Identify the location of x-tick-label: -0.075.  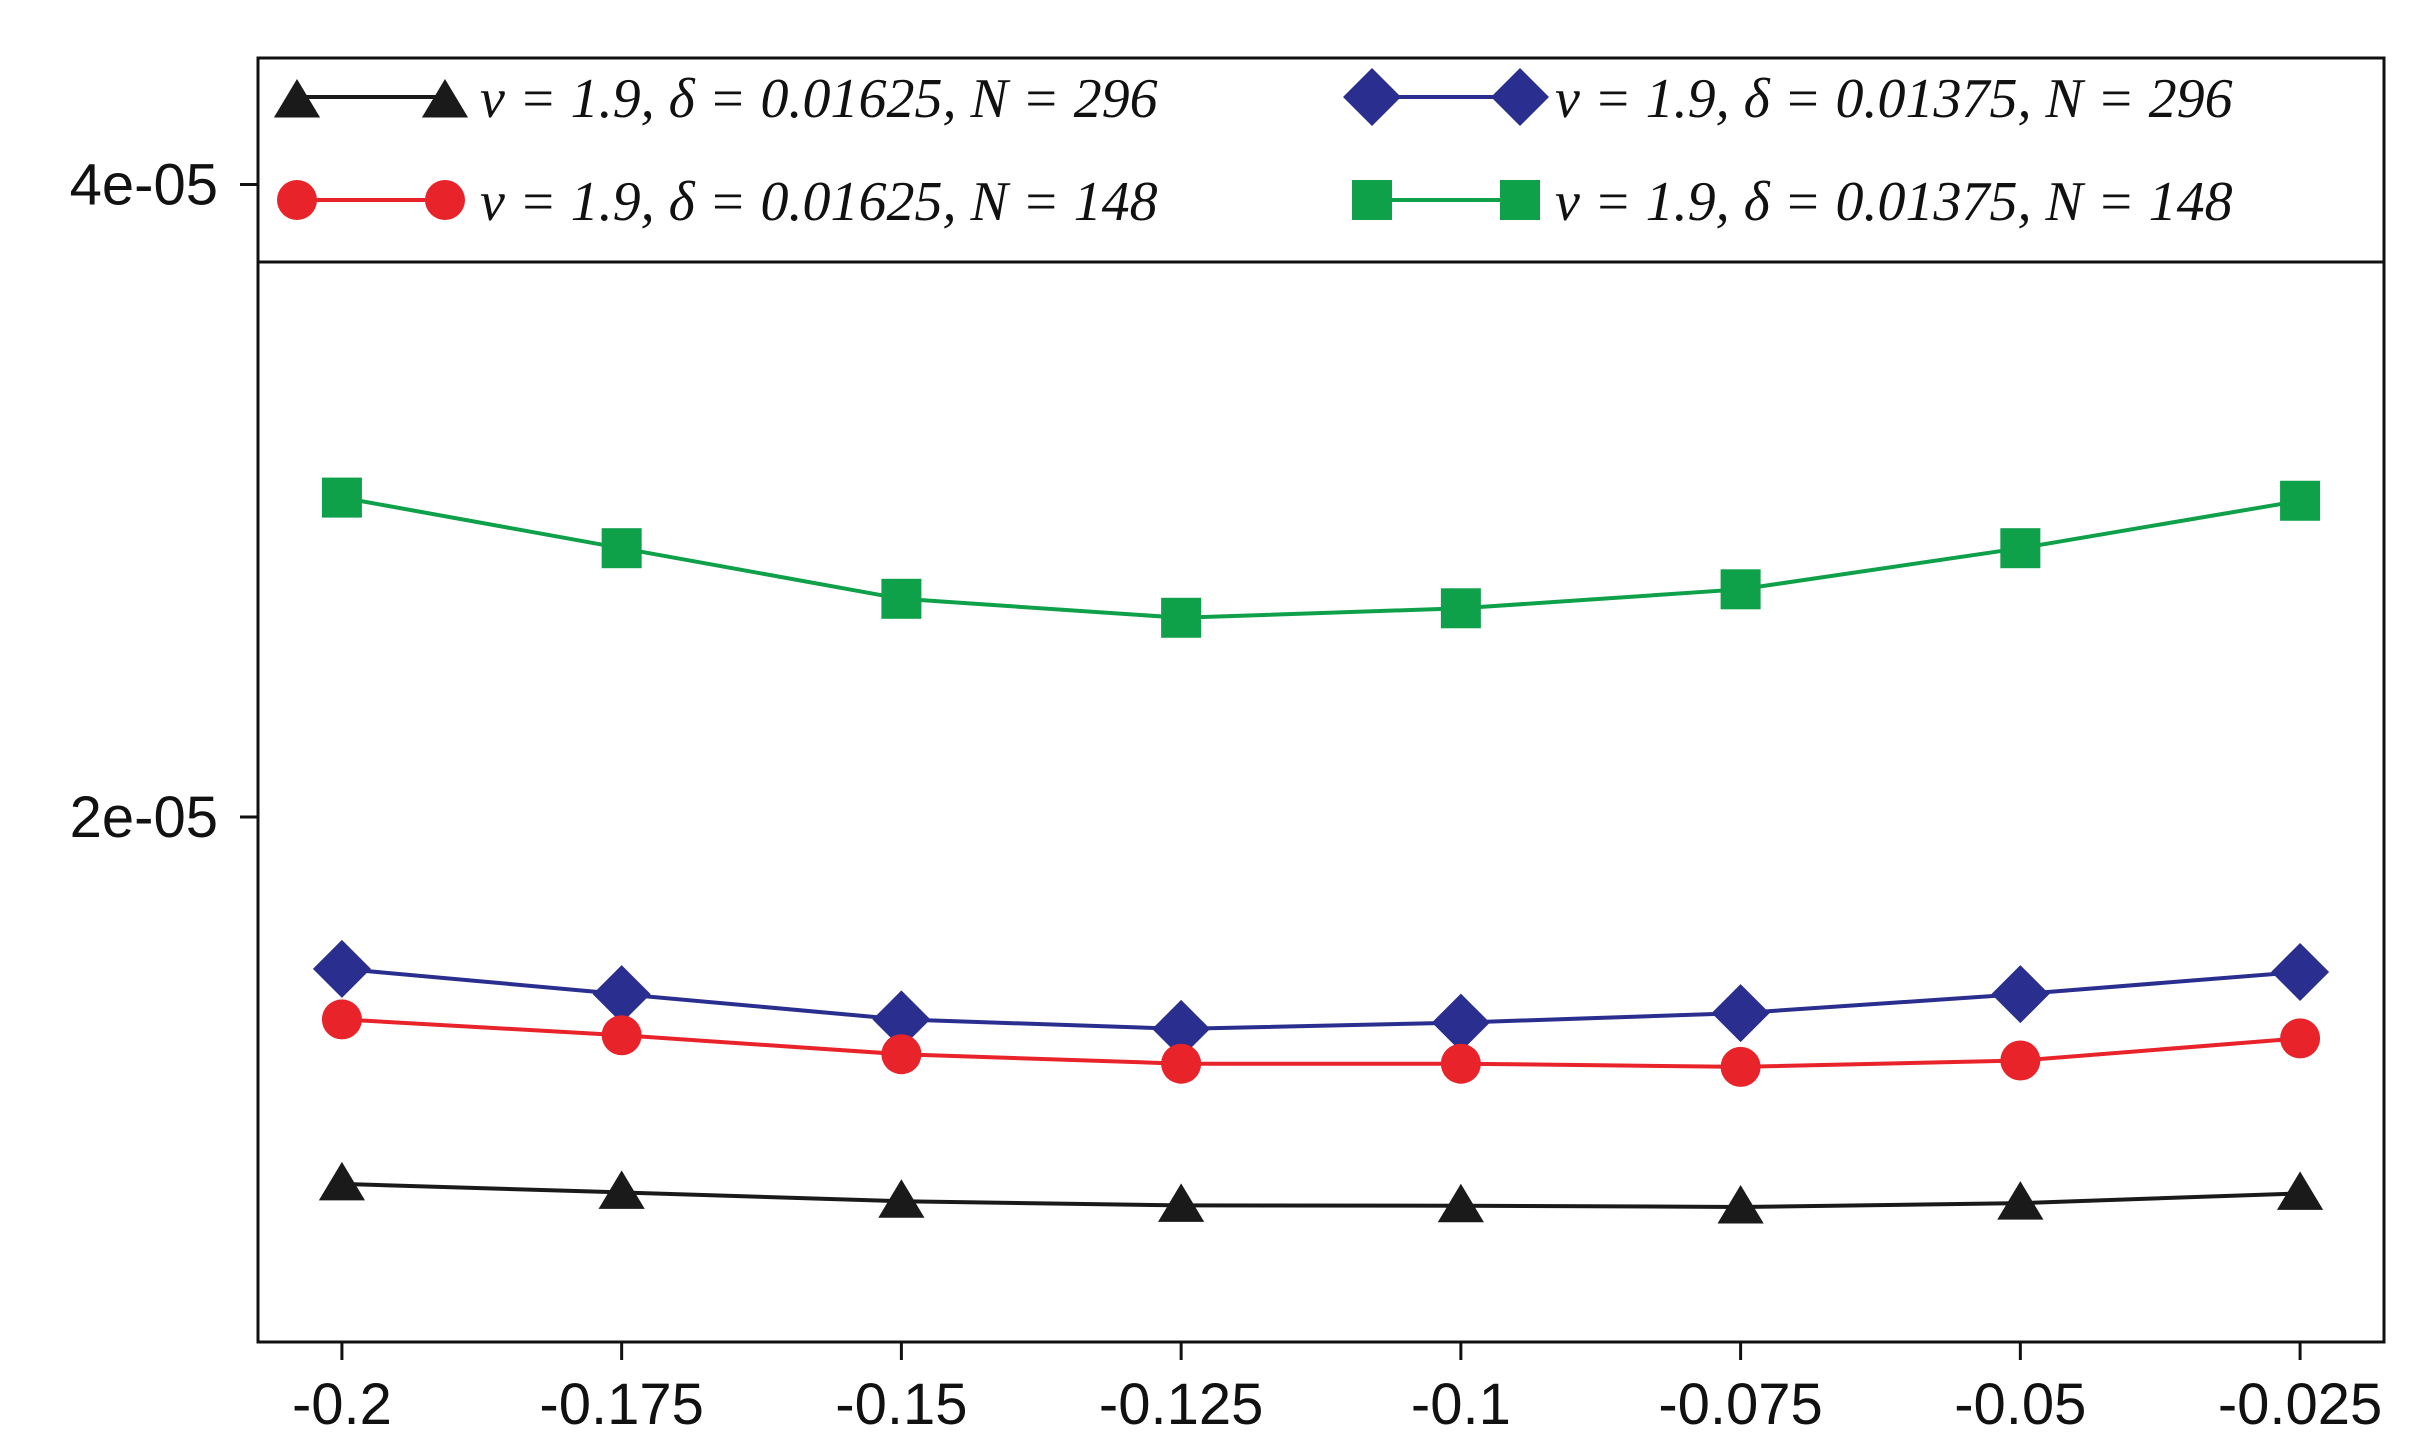
(1740, 1404).